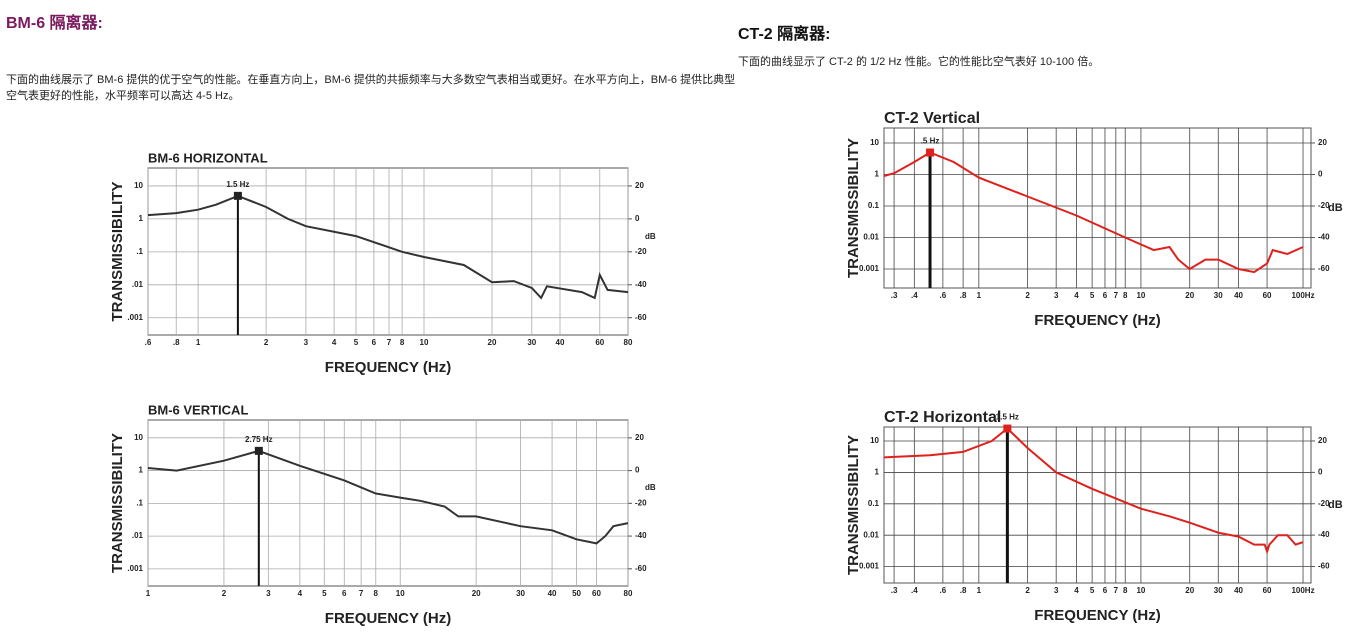  What do you see at coordinates (930, 141) in the screenshot?
I see `peak-label: .5 Hz` at bounding box center [930, 141].